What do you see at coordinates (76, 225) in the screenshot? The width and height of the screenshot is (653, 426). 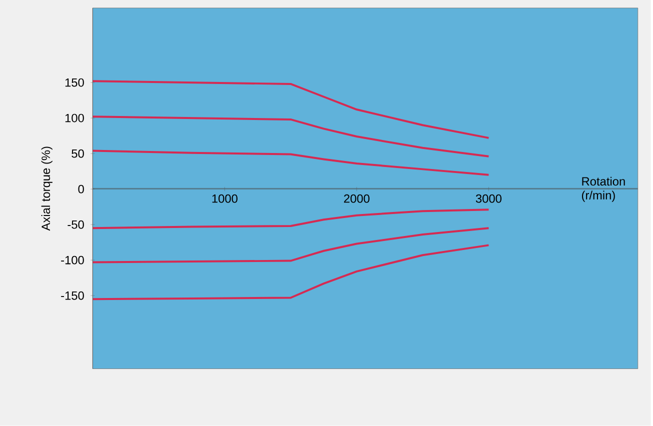 I see `y-tick-label: -50` at bounding box center [76, 225].